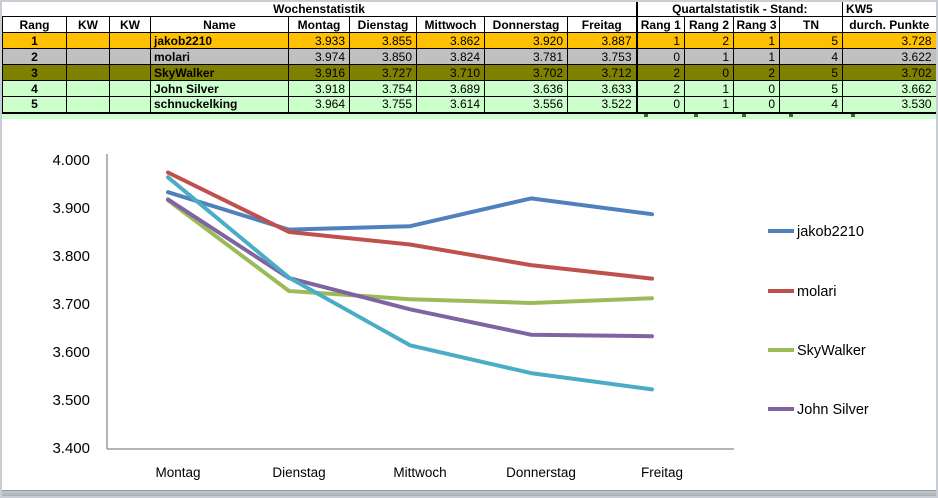 Image resolution: width=938 pixels, height=498 pixels. I want to click on y-axis-tick-label: 3.700, so click(71, 304).